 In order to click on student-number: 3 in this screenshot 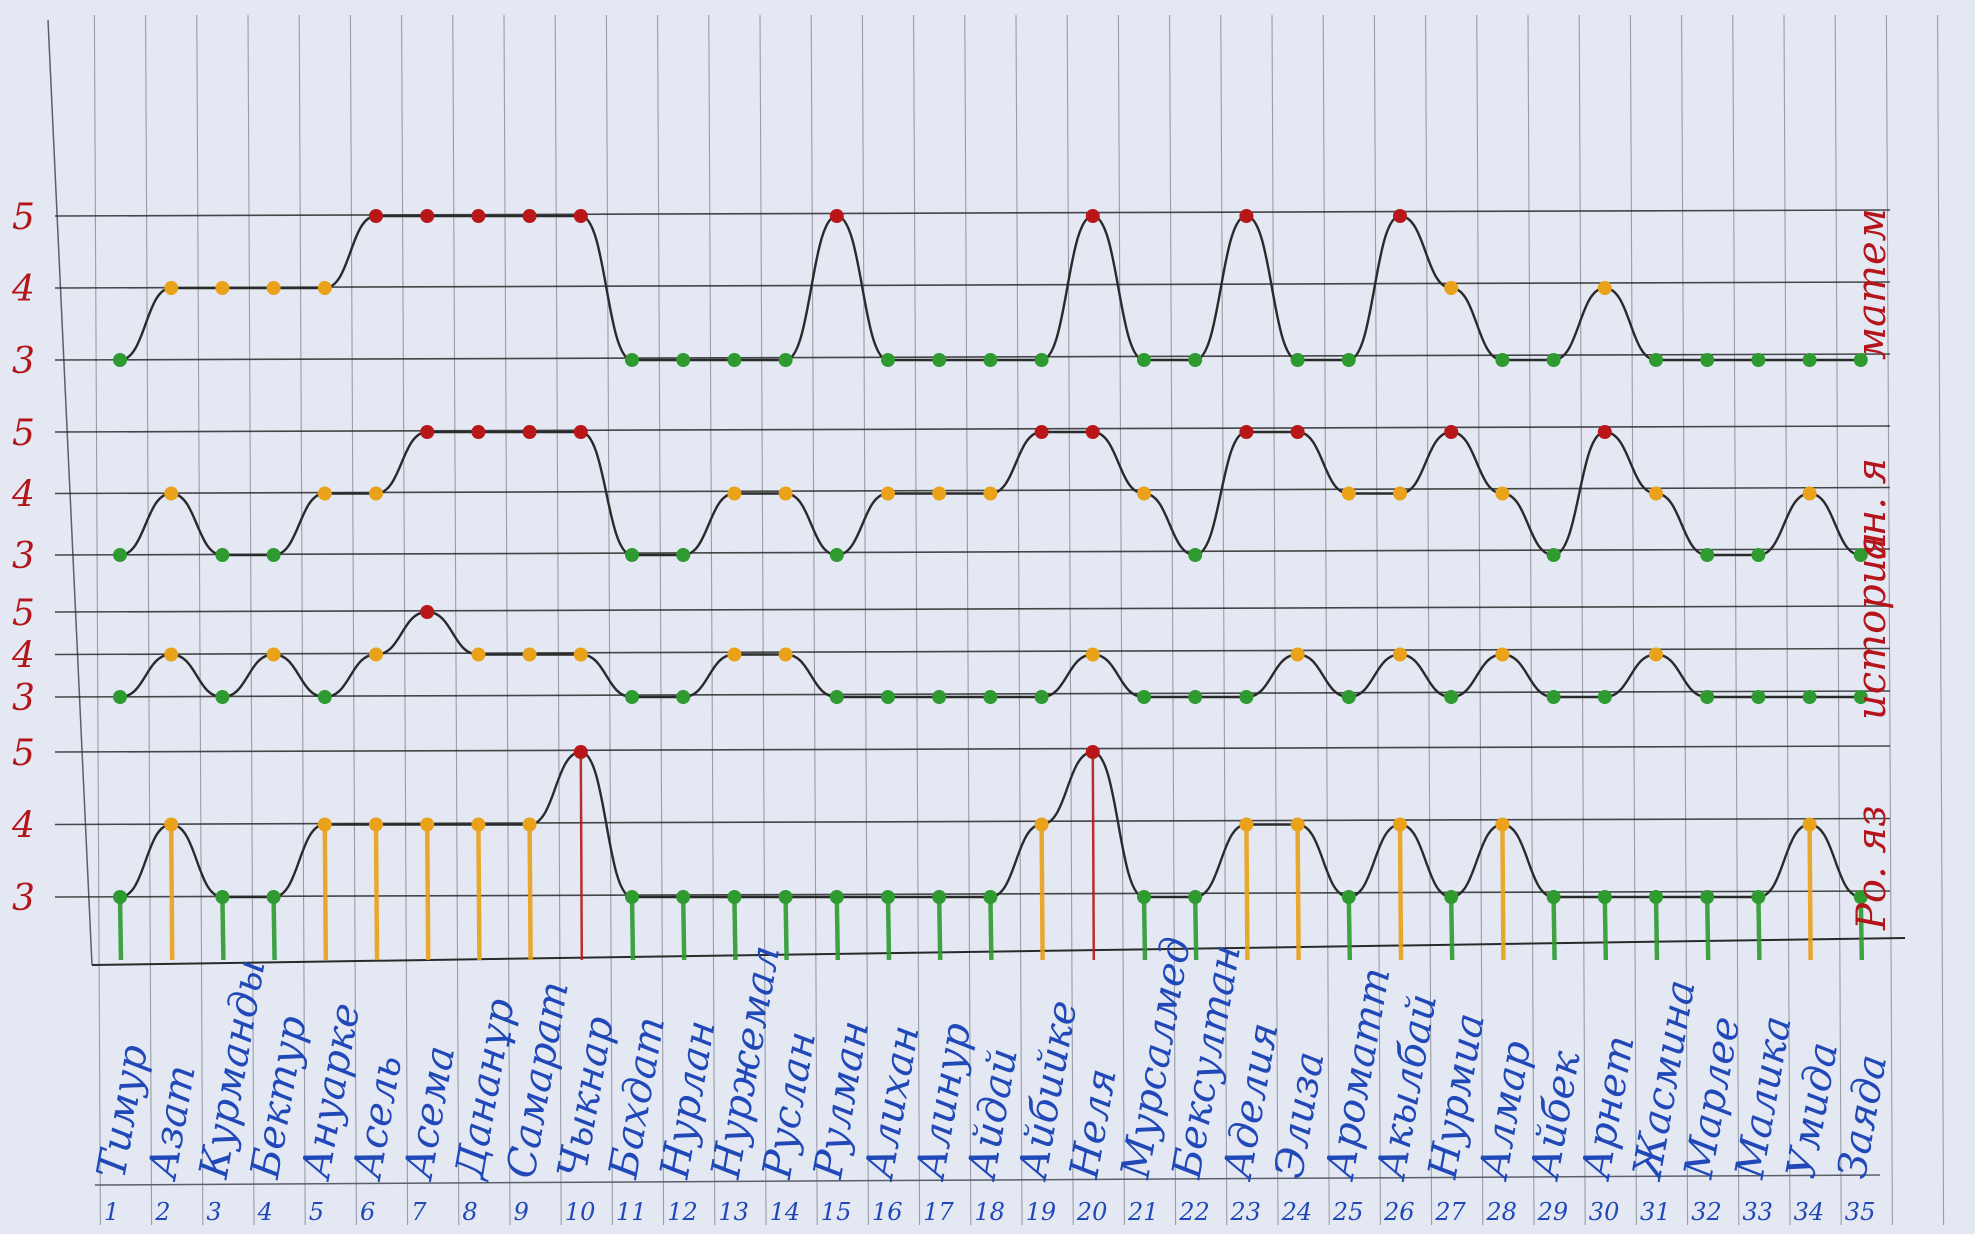, I will do `click(213, 1212)`.